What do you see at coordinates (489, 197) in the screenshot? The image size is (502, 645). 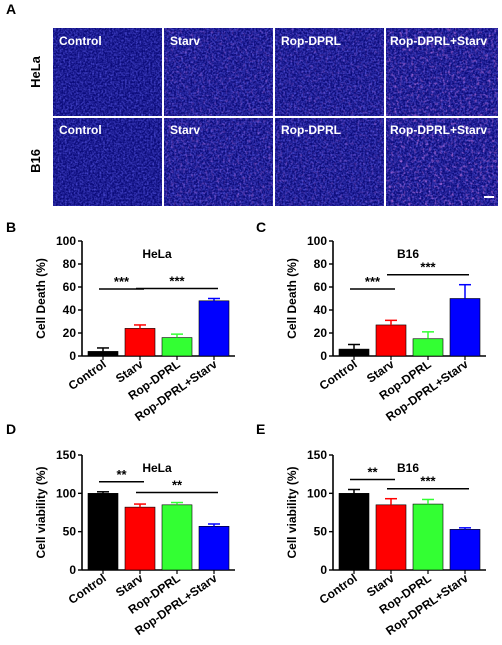 I see `scale-bar` at bounding box center [489, 197].